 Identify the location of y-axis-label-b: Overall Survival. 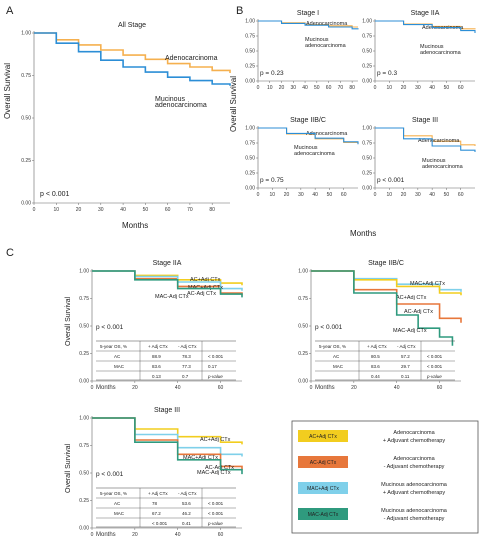
(233, 104).